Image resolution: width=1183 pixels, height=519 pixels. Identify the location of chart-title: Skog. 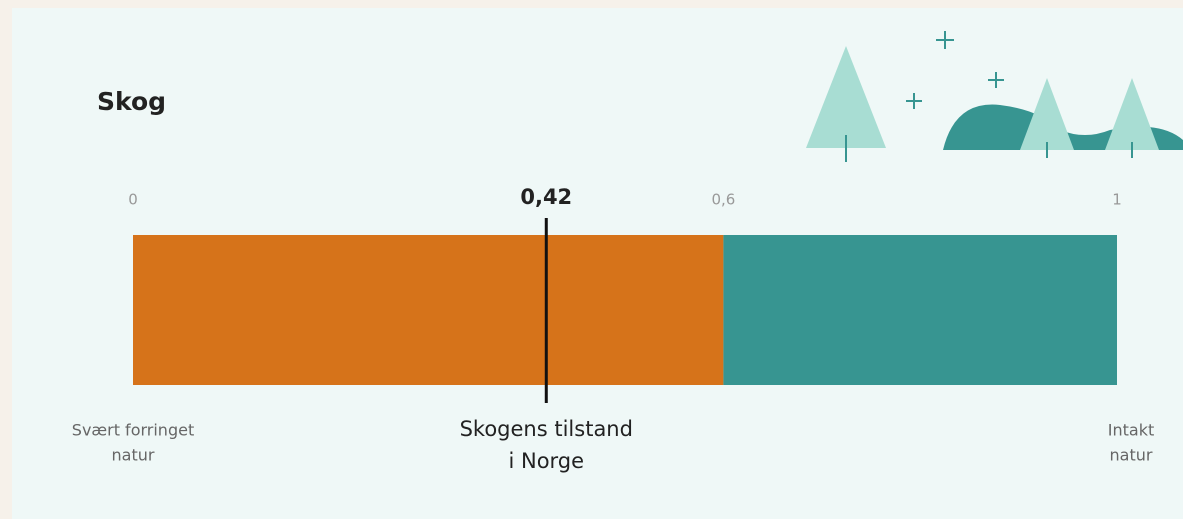
(131, 101).